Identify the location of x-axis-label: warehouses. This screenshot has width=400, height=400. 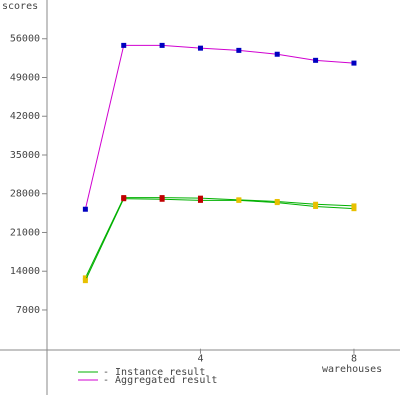
(352, 369).